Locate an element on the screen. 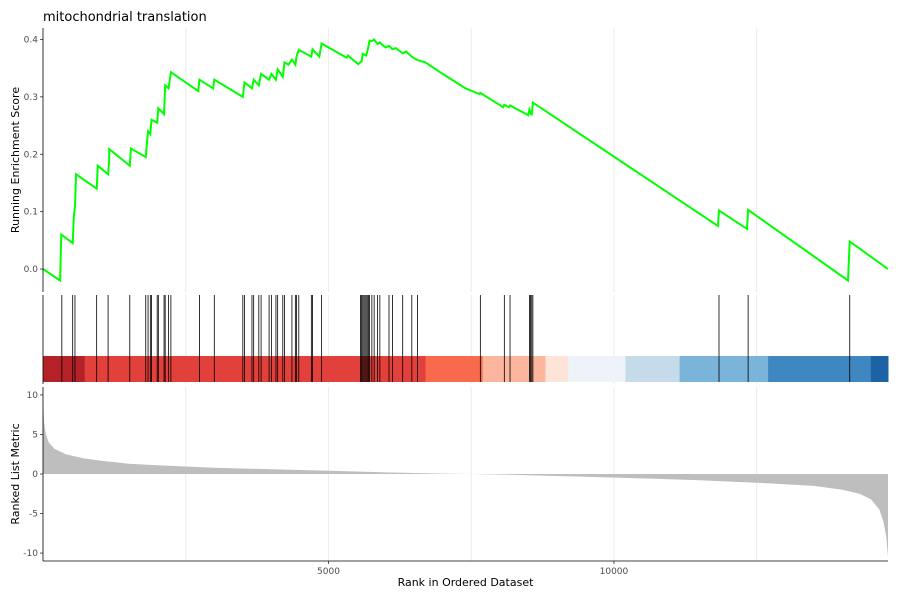  rank-x-tick-label: 10000 is located at coordinates (614, 572).